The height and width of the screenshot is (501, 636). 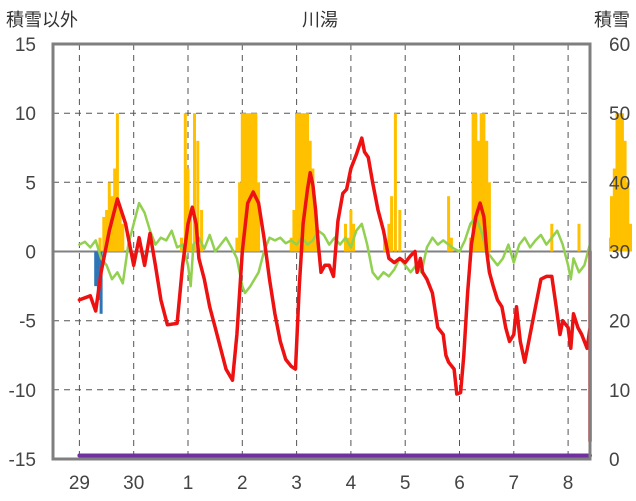 What do you see at coordinates (514, 483) in the screenshot?
I see `x-tick-label: 7` at bounding box center [514, 483].